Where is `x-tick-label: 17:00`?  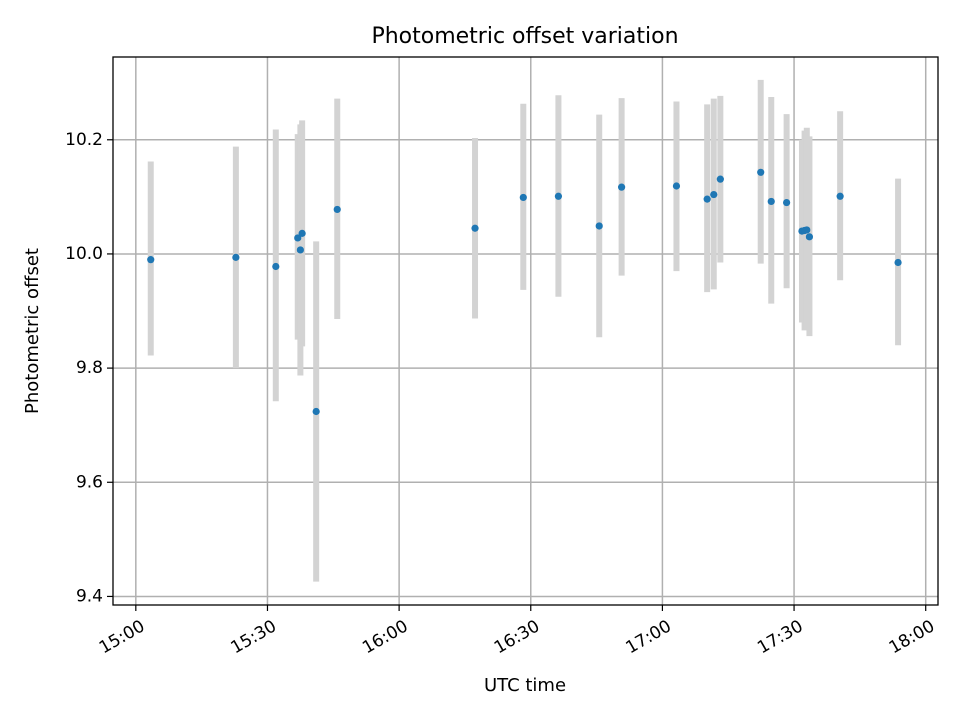
x-tick-label: 17:00 is located at coordinates (648, 637).